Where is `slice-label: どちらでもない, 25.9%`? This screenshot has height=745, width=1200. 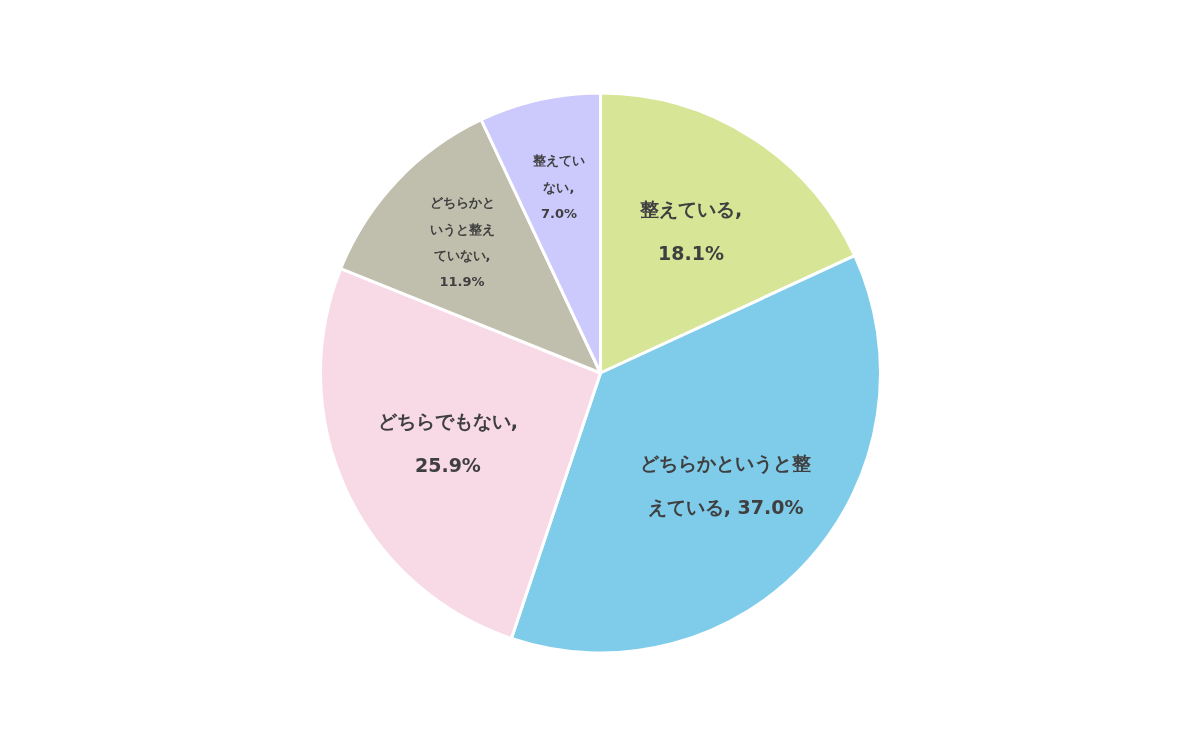 slice-label: どちらでもない, 25.9% is located at coordinates (448, 443).